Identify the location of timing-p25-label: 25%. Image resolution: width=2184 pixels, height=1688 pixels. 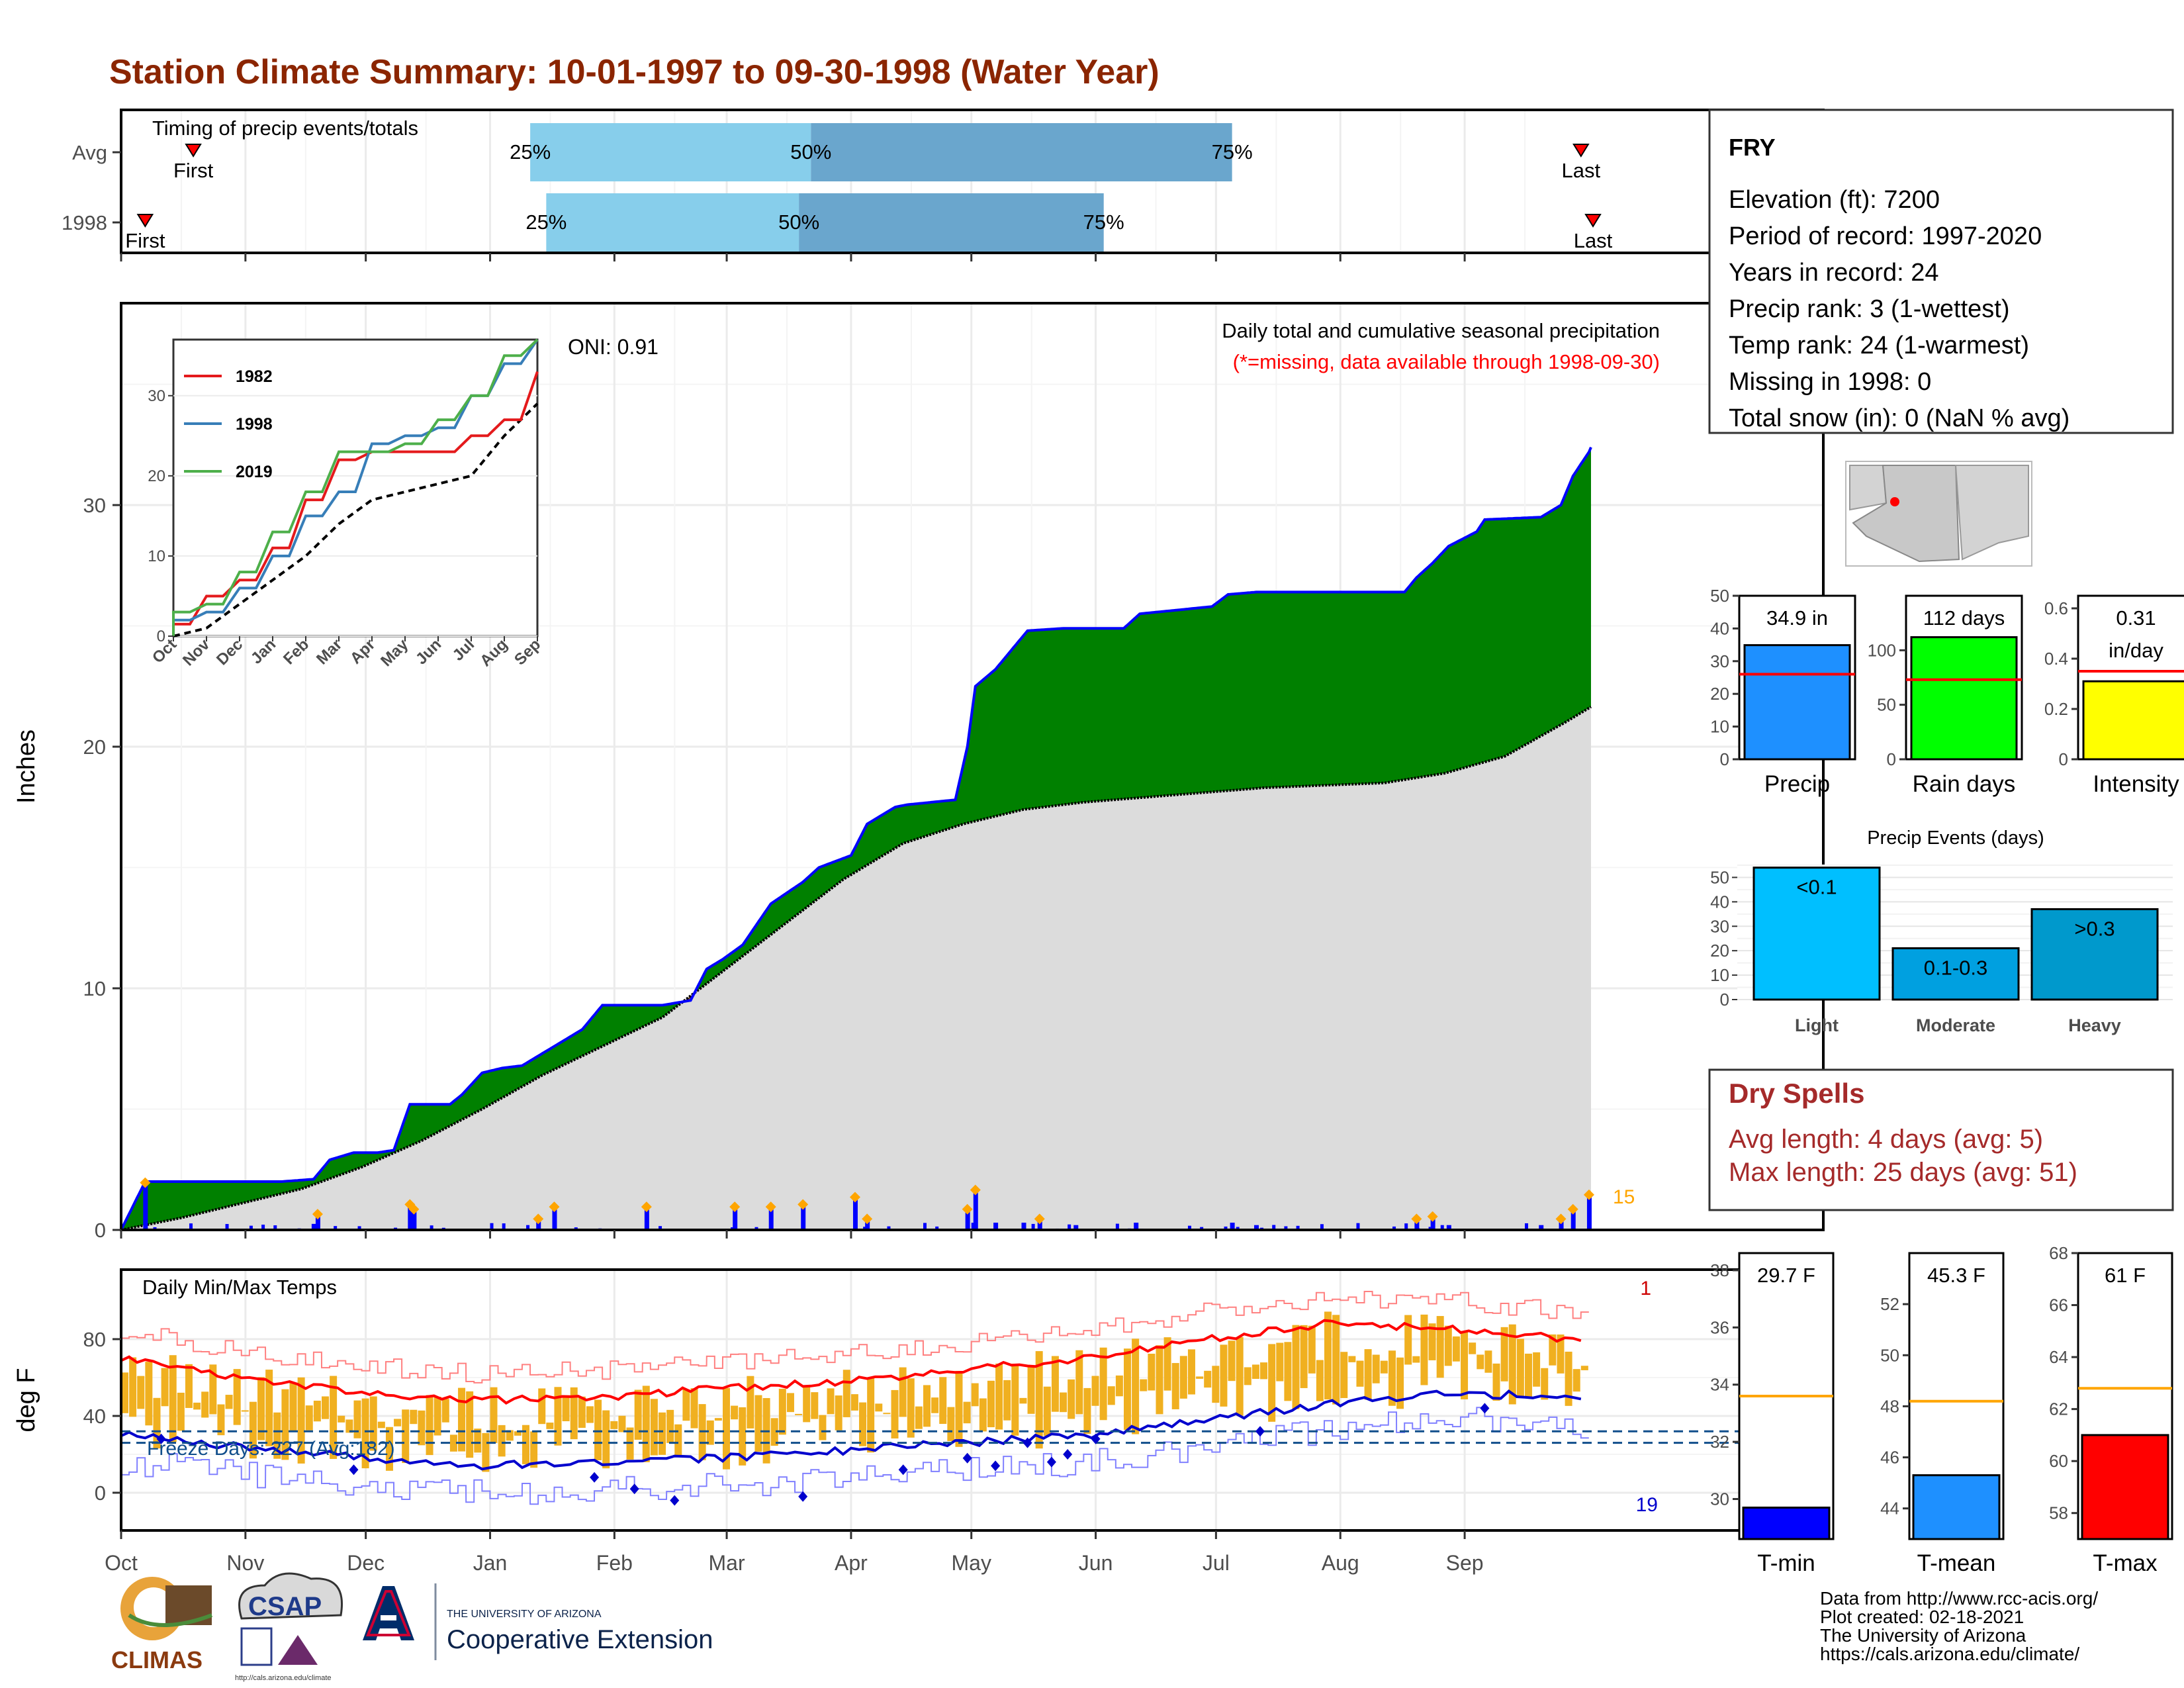
(530, 152).